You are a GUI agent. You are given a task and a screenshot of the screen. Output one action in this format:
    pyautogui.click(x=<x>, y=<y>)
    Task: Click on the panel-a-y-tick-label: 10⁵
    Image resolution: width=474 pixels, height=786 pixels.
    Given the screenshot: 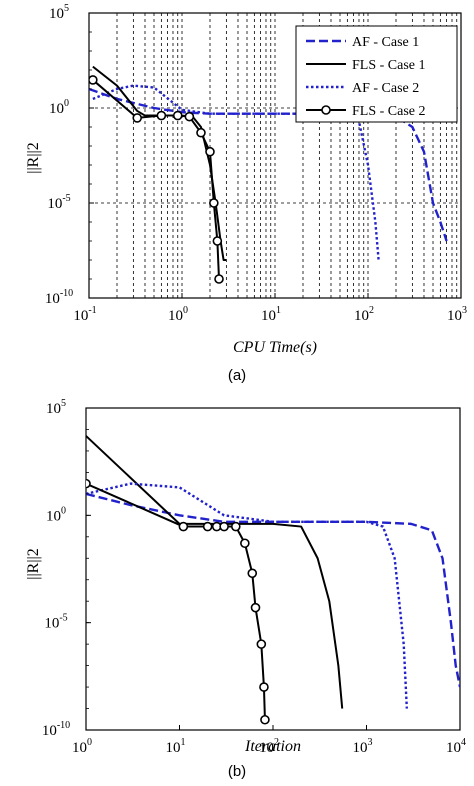 What is the action you would take?
    pyautogui.click(x=59, y=12)
    